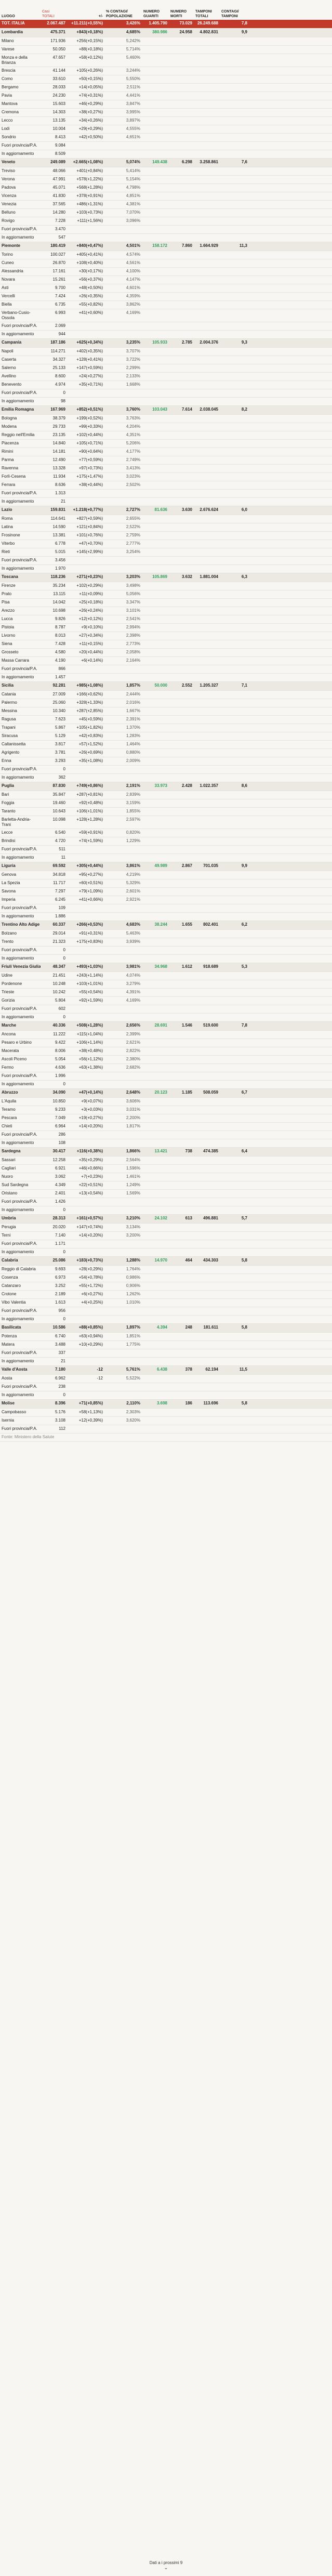 The image size is (332, 2576). Describe the element at coordinates (123, 10) in the screenshot. I see `col-pct: % CONTAGI/ POPOLAZIONE` at that location.